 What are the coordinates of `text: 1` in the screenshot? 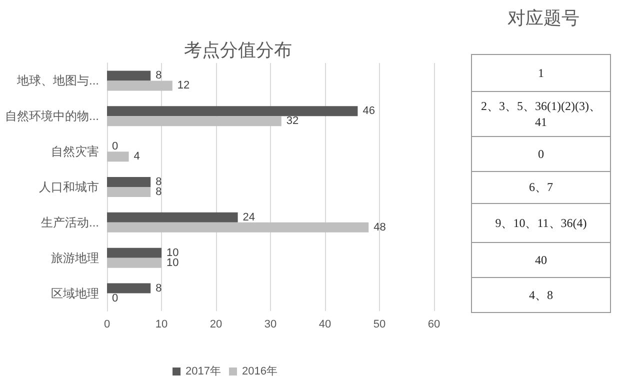 It's located at (541, 73).